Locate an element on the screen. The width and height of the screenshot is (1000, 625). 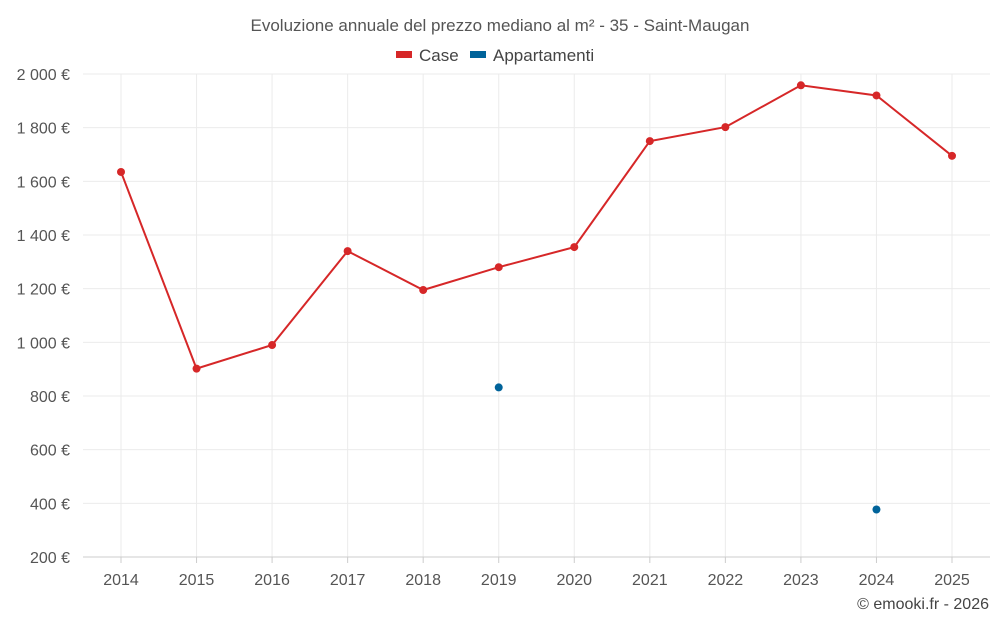
legend-swatch-case is located at coordinates (404, 54).